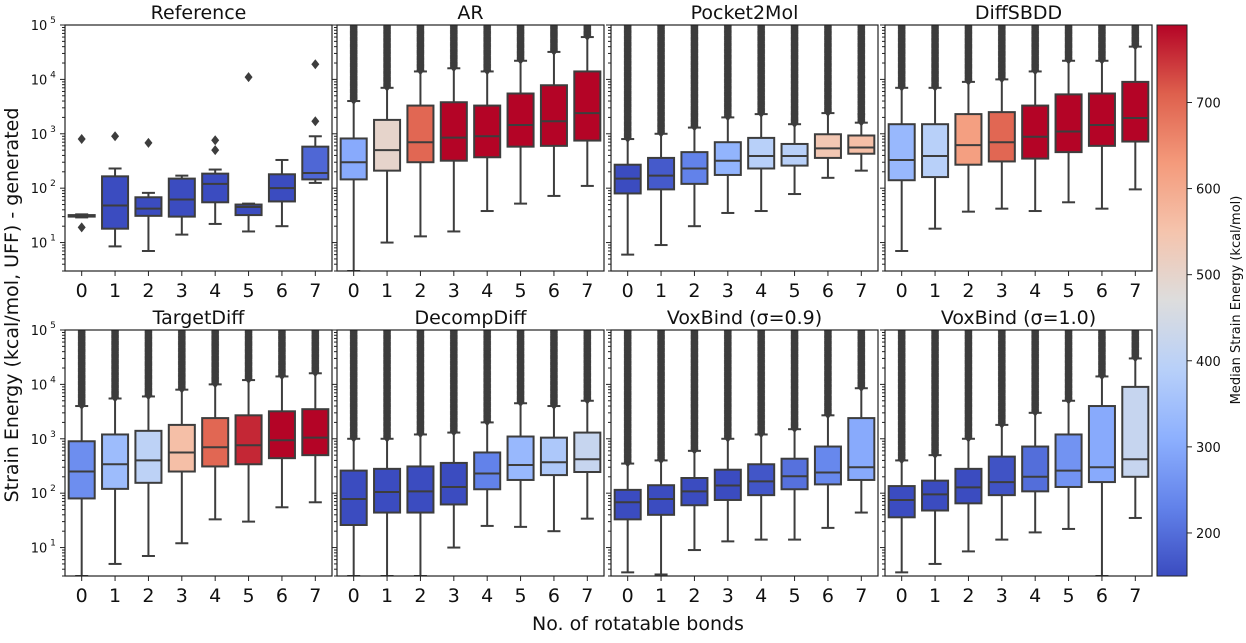  Describe the element at coordinates (470, 13) in the screenshot. I see `panel-title: AR` at that location.